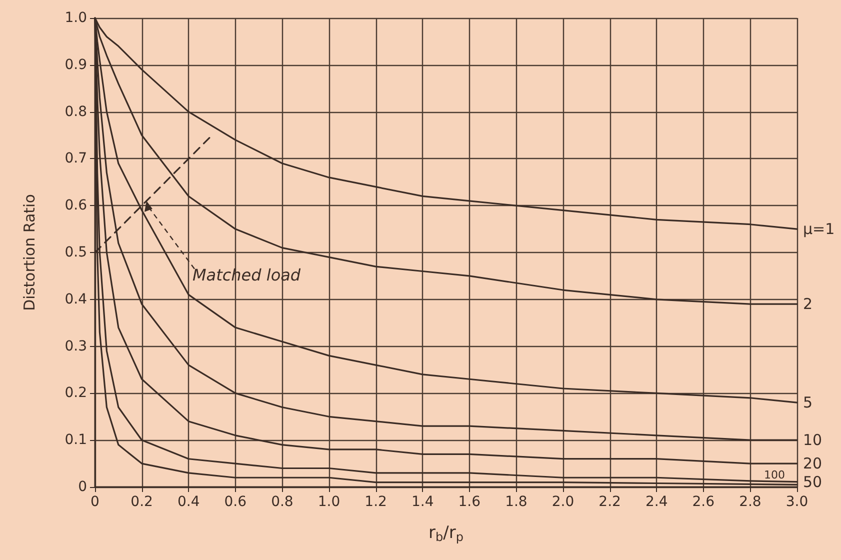 This screenshot has height=560, width=841. Describe the element at coordinates (75, 64) in the screenshot. I see `y-tick-label: 0.9` at that location.